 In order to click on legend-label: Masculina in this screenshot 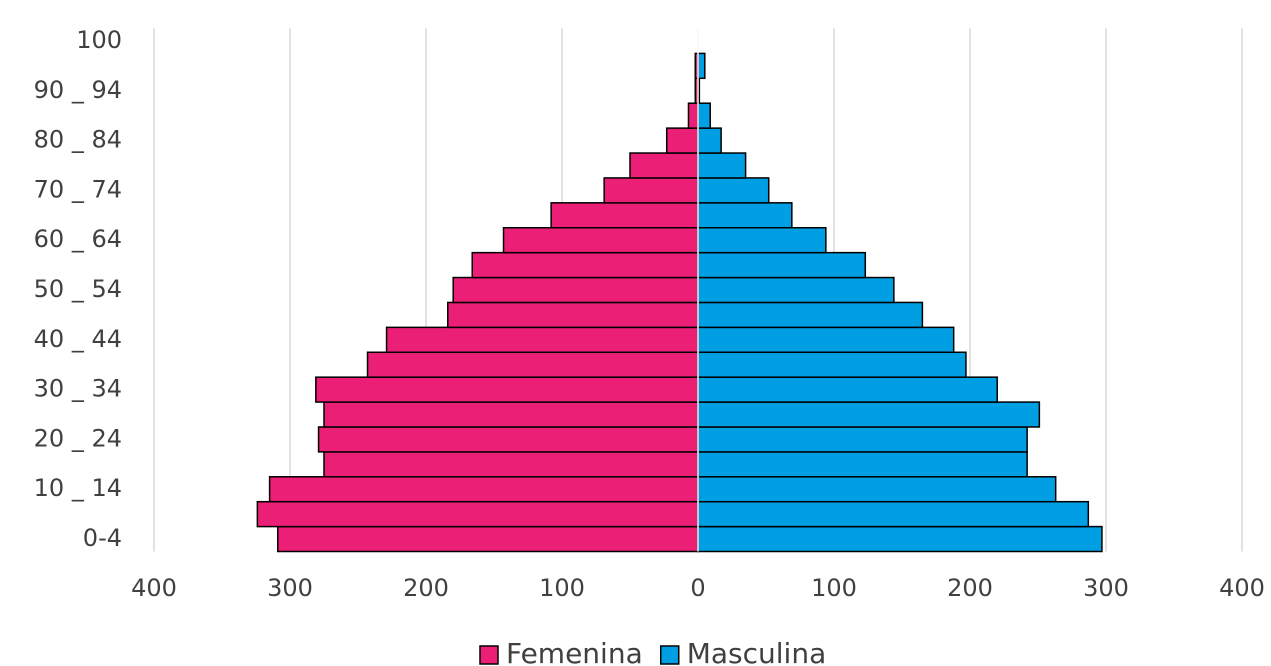, I will do `click(757, 651)`.